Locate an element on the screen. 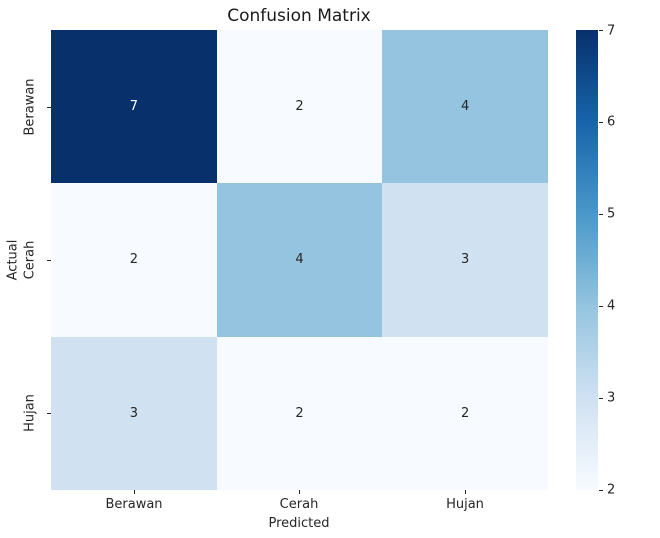  x-tick-label: Hujan is located at coordinates (465, 504).